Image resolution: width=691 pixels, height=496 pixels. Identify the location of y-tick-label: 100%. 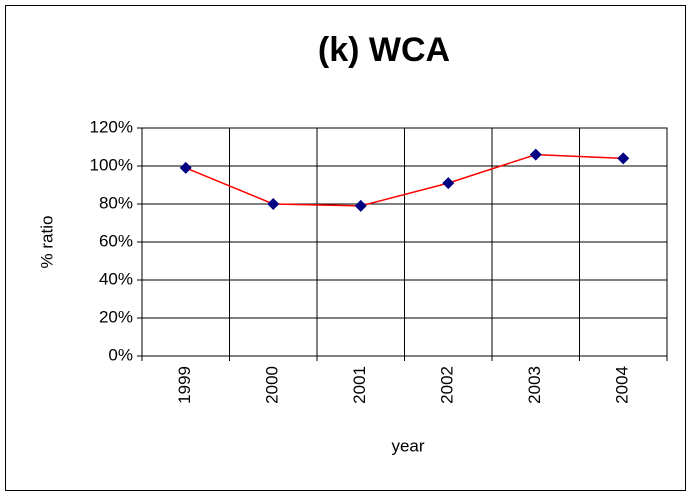
(111, 164).